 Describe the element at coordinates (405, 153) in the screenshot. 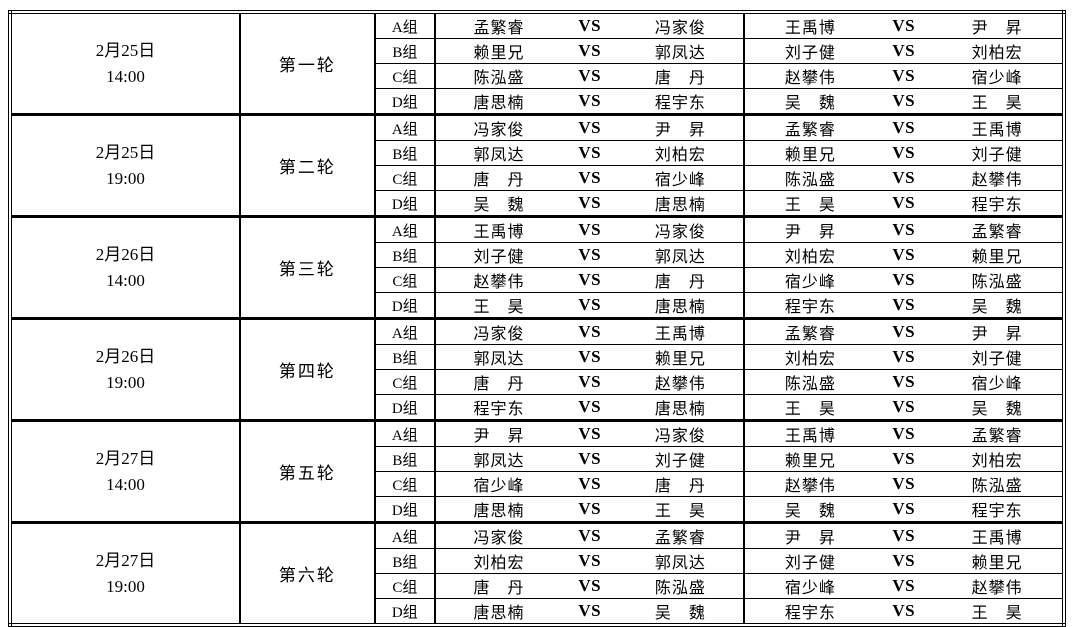

I see `group-label-cell: B组` at that location.